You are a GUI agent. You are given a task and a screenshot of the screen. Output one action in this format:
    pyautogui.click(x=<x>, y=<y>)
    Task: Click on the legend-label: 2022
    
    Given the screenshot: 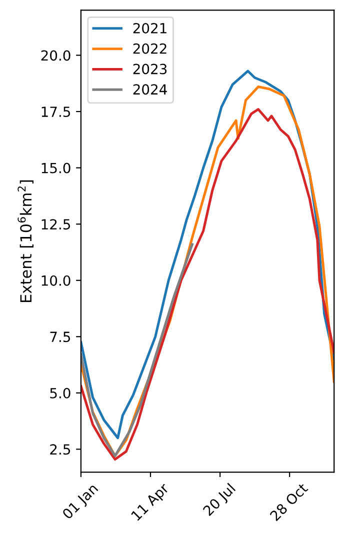 What is the action you would take?
    pyautogui.click(x=149, y=48)
    